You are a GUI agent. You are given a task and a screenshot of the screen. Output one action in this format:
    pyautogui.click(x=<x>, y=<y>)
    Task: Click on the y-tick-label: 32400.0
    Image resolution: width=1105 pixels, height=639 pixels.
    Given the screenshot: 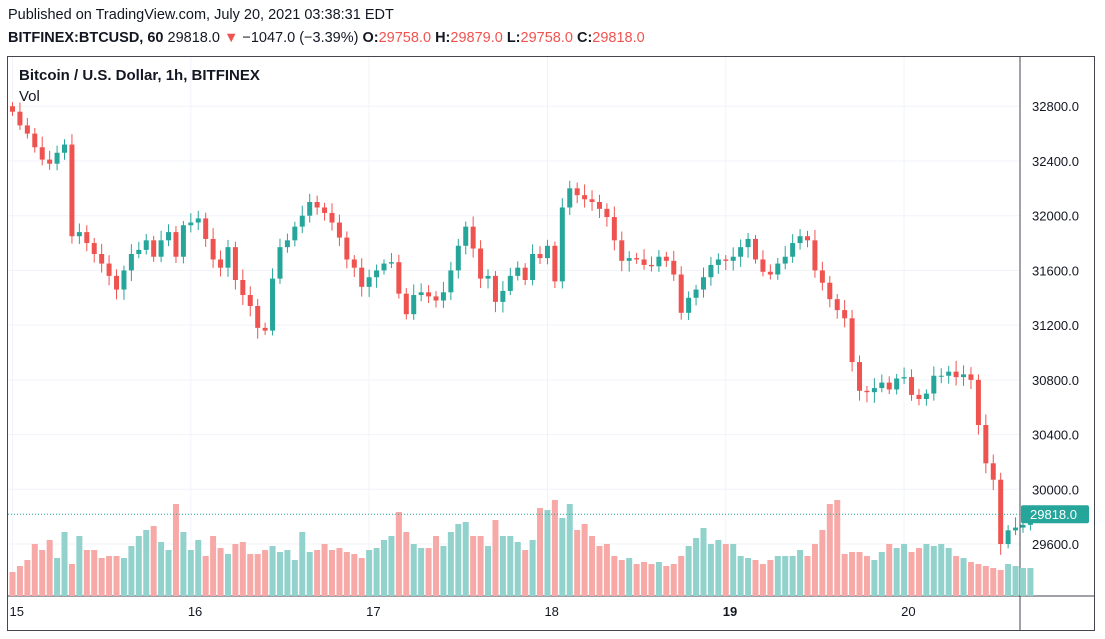 What is the action you would take?
    pyautogui.click(x=1055, y=161)
    